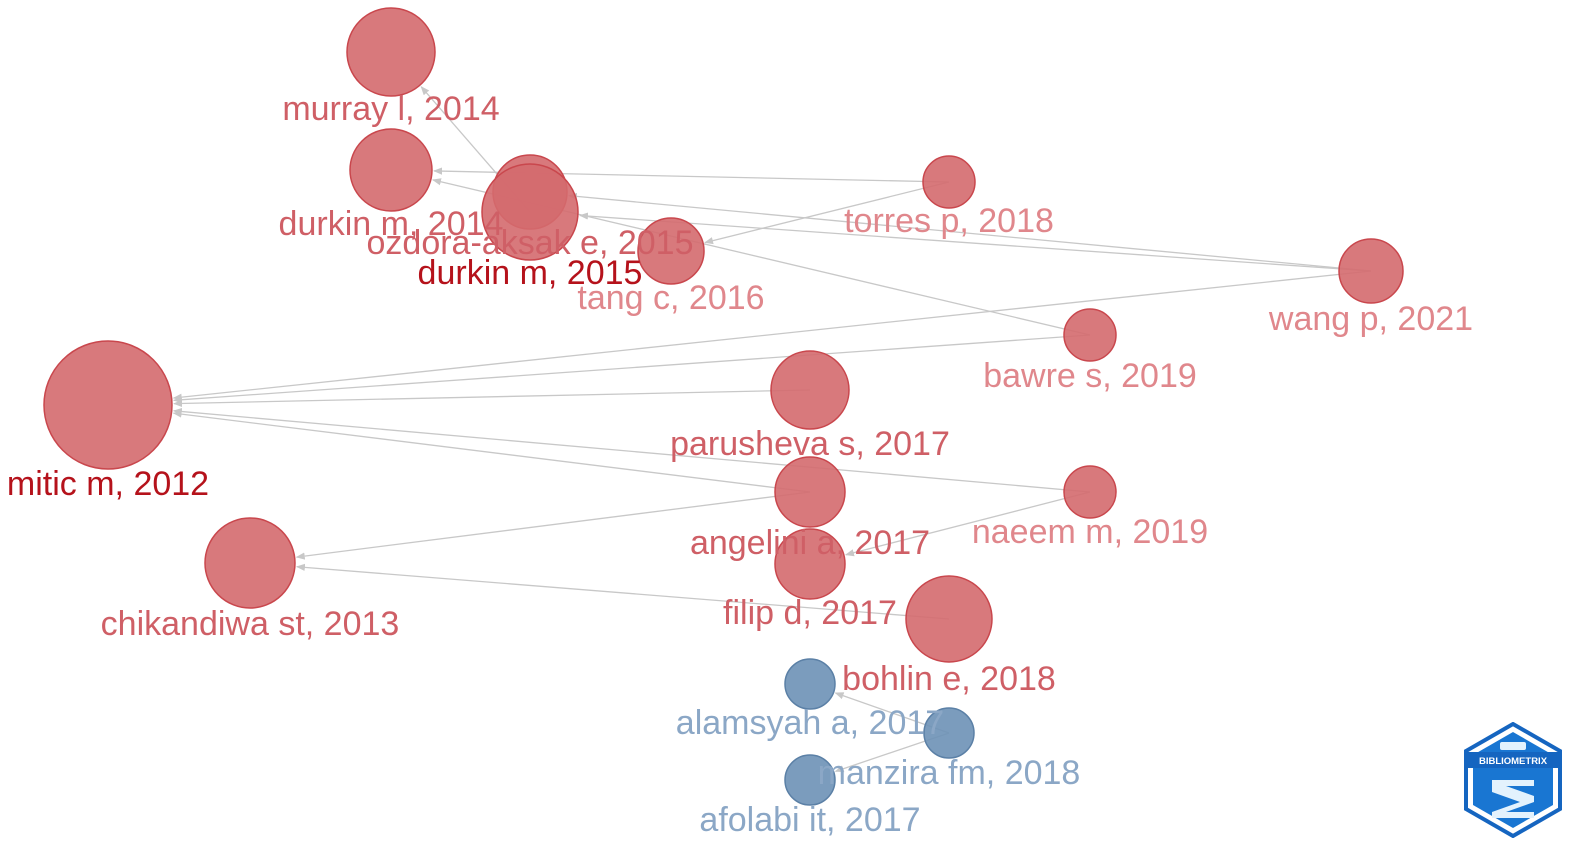  I want to click on edge-angelini-a-2017-to-mitic-m-2012, so click(491, 451).